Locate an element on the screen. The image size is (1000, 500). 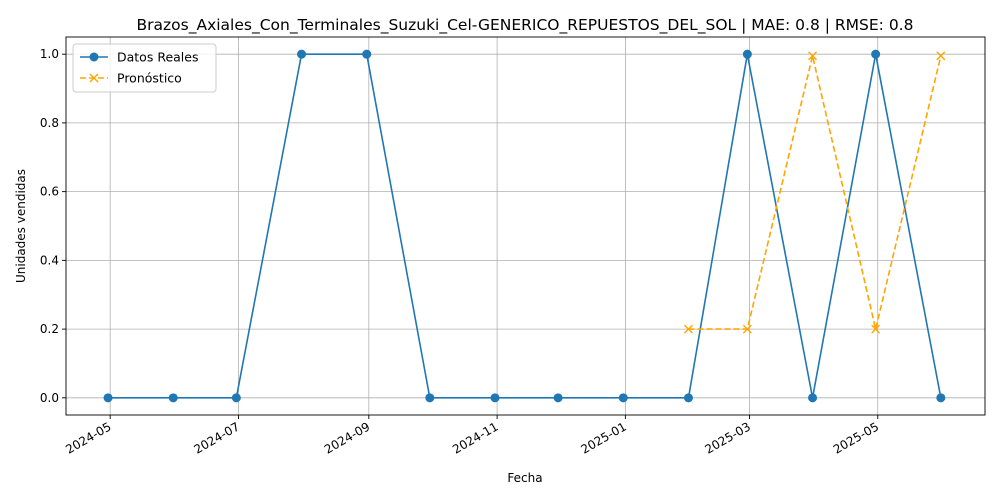
x-tick-label: 2025-05 is located at coordinates (856, 437).